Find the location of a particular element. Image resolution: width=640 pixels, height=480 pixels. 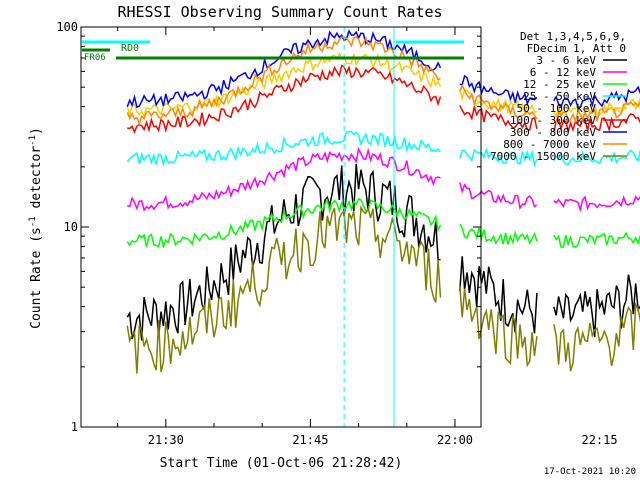

timestamp: 17-Oct-2021 10:20 is located at coordinates (590, 472).